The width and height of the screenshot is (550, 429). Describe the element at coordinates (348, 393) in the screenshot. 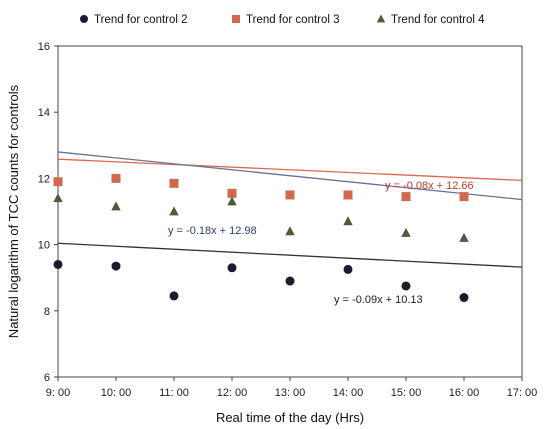

I see `x-tick-label: 14: 00` at that location.